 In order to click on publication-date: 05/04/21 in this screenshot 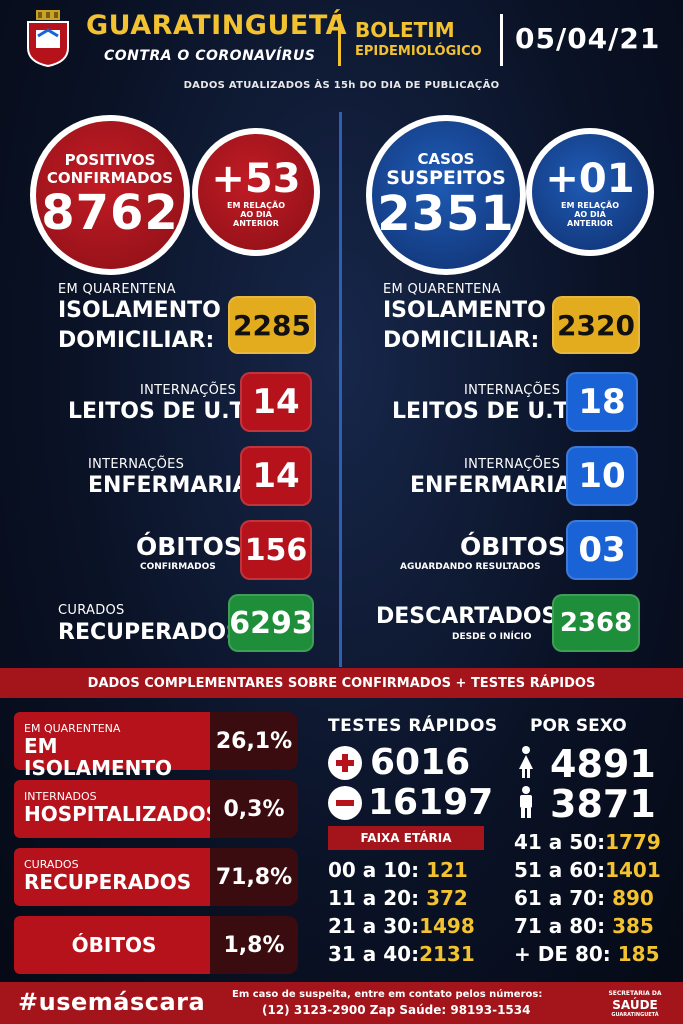, I will do `click(588, 38)`.